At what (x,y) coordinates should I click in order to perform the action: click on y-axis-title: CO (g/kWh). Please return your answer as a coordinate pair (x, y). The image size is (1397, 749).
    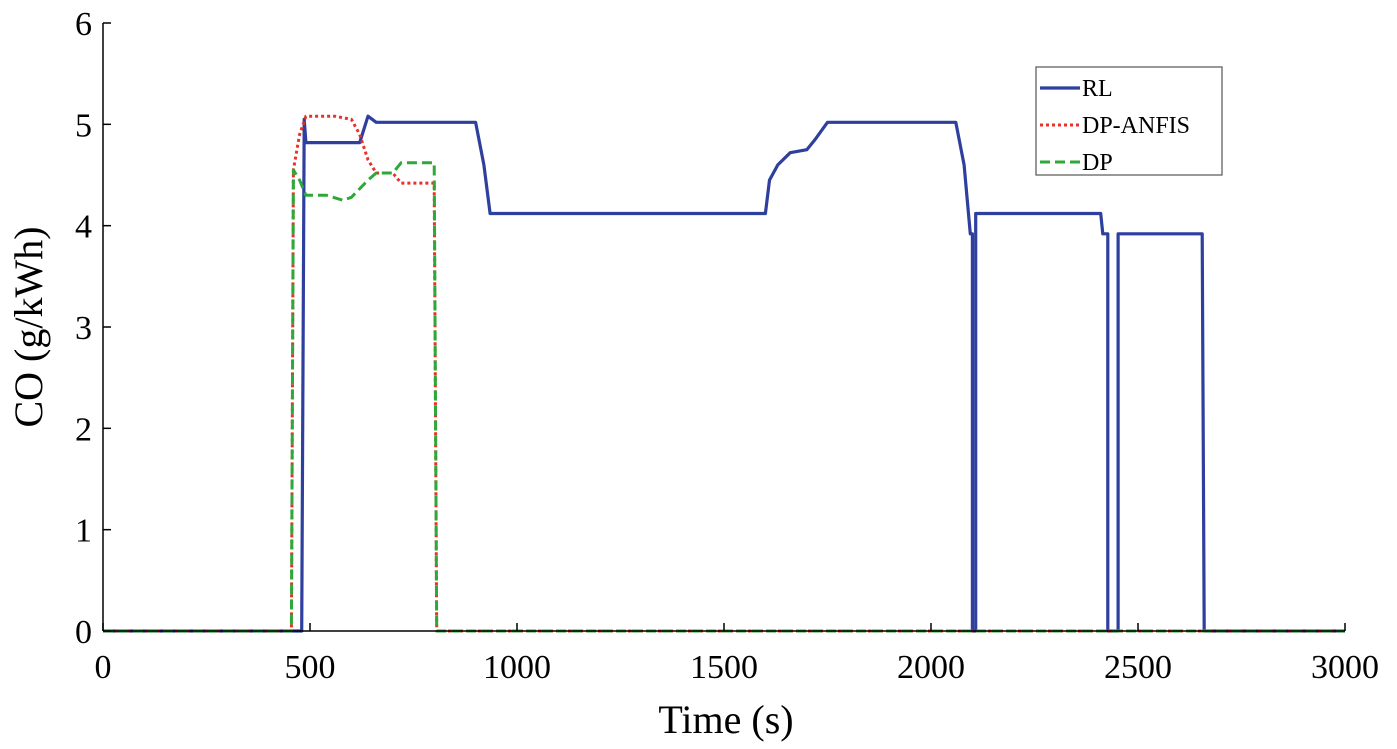
    Looking at the image, I should click on (28, 326).